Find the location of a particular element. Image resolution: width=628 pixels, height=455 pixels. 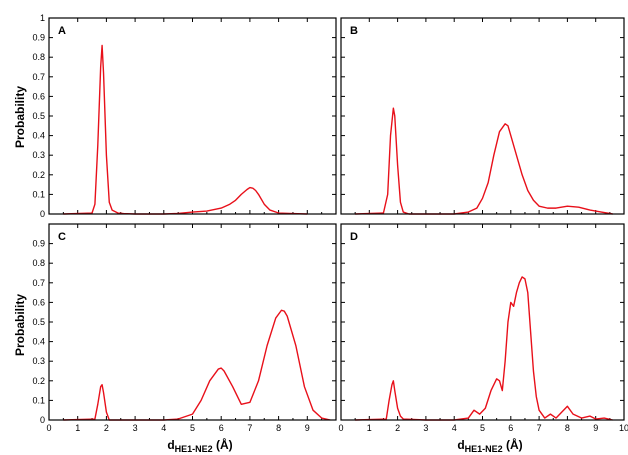

panel-label-c: C is located at coordinates (62, 237).